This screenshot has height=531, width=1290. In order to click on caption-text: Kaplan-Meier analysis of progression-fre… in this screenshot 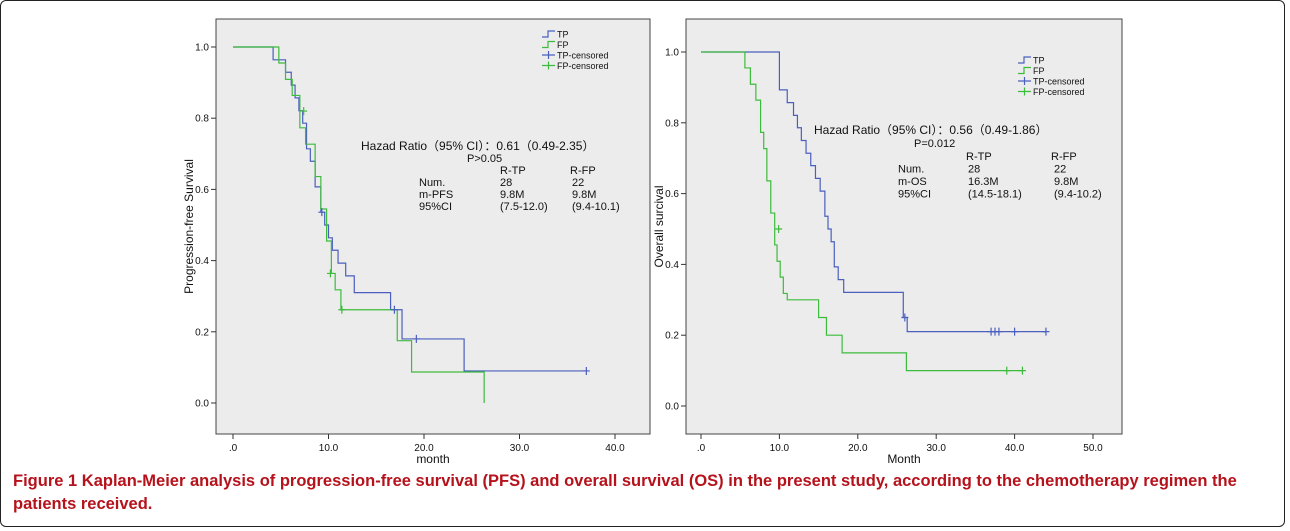, I will do `click(625, 492)`.